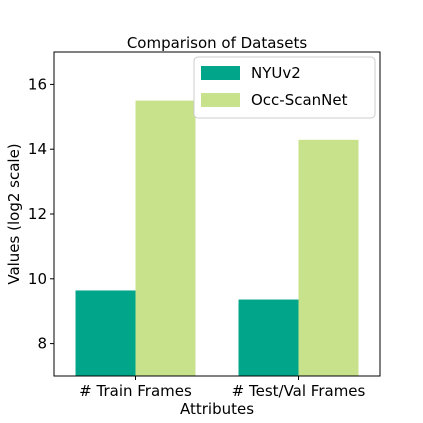 This screenshot has height=423, width=423. What do you see at coordinates (299, 391) in the screenshot?
I see `x-tick-label: # Test/Val Frames` at bounding box center [299, 391].